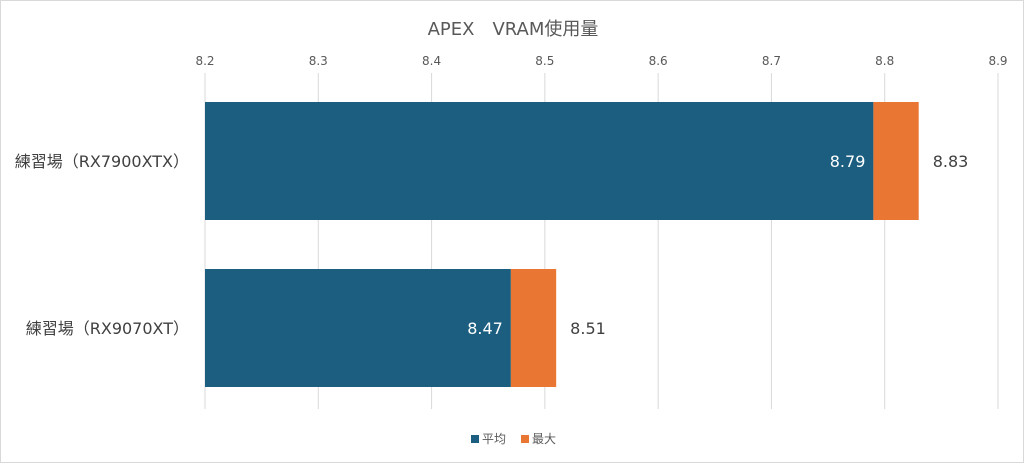  I want to click on data-label-average: 8.79, so click(848, 161).